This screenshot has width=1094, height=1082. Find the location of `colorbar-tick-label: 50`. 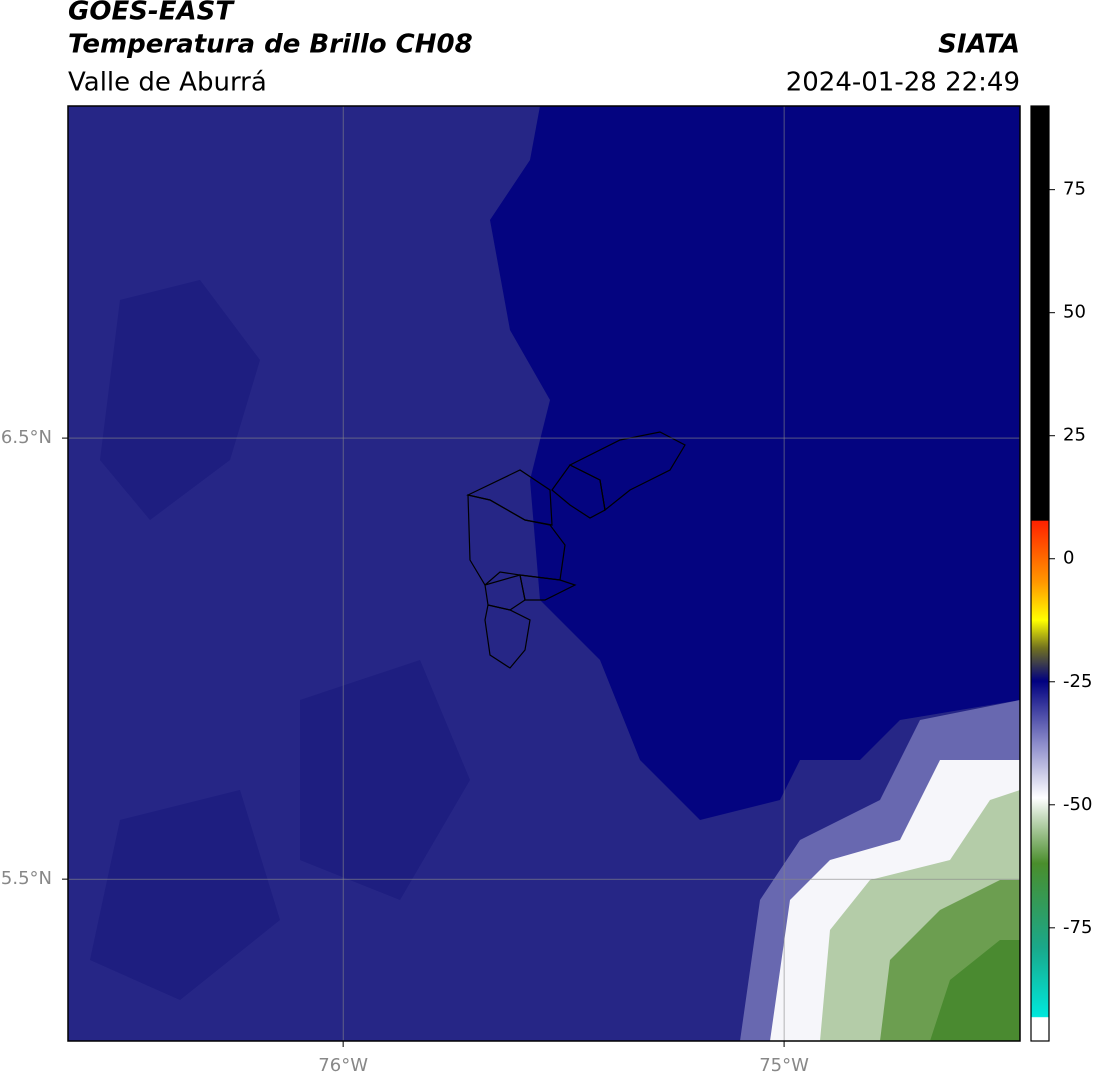

colorbar-tick-label: 50 is located at coordinates (1074, 312).